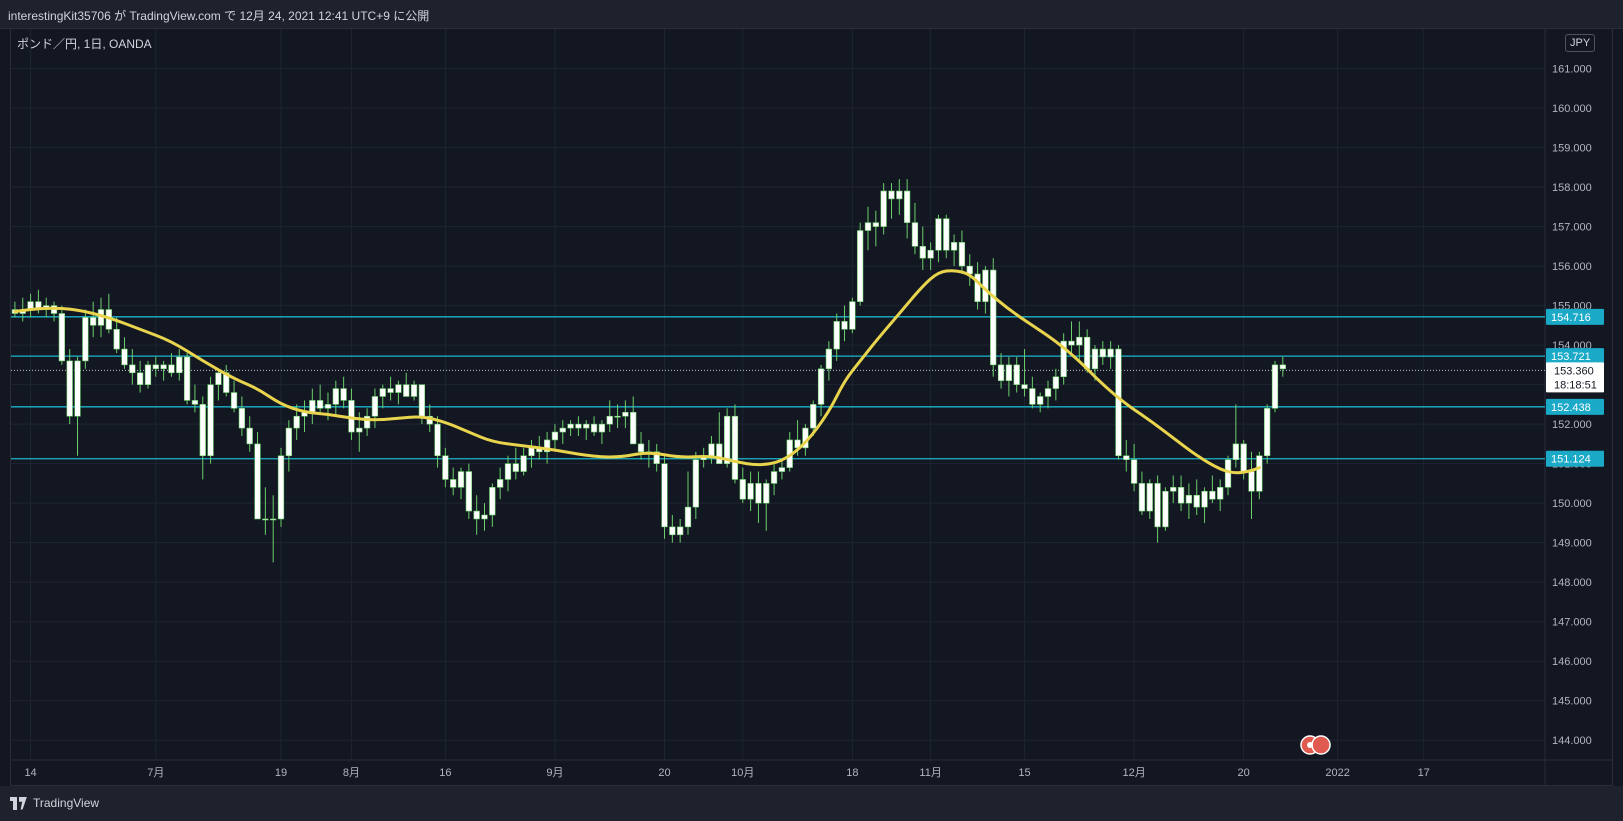 The image size is (1623, 821). I want to click on time-axis: 14 7月 19 8月 16 9月 20 10月 18 11月 15 12月 20 2022 17, so click(726, 773).